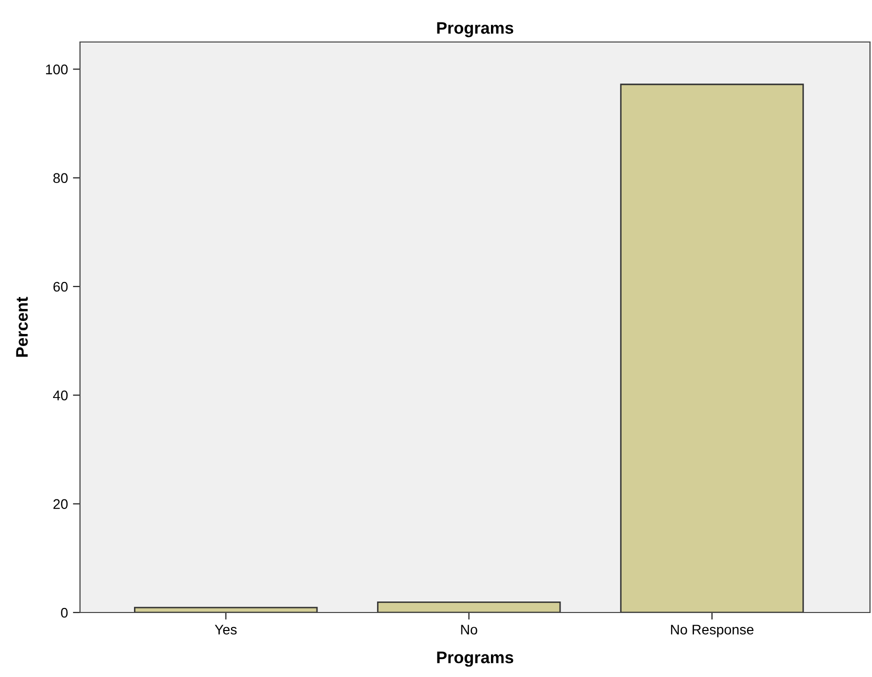 This screenshot has width=872, height=677. I want to click on chart-title: Programs, so click(475, 30).